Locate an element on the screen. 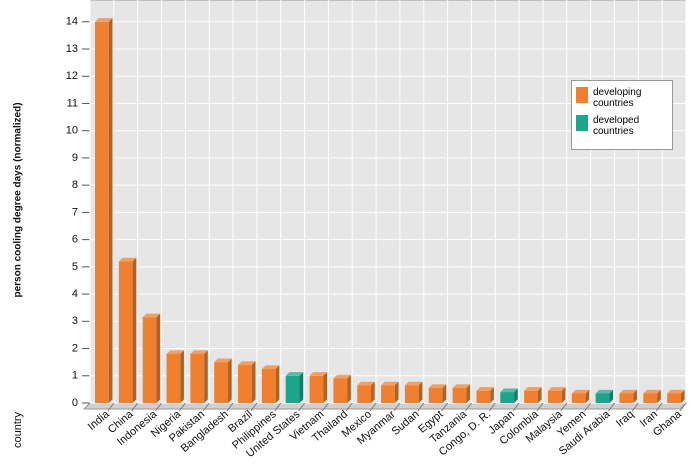  legend-item: developing countries is located at coordinates (622, 98).